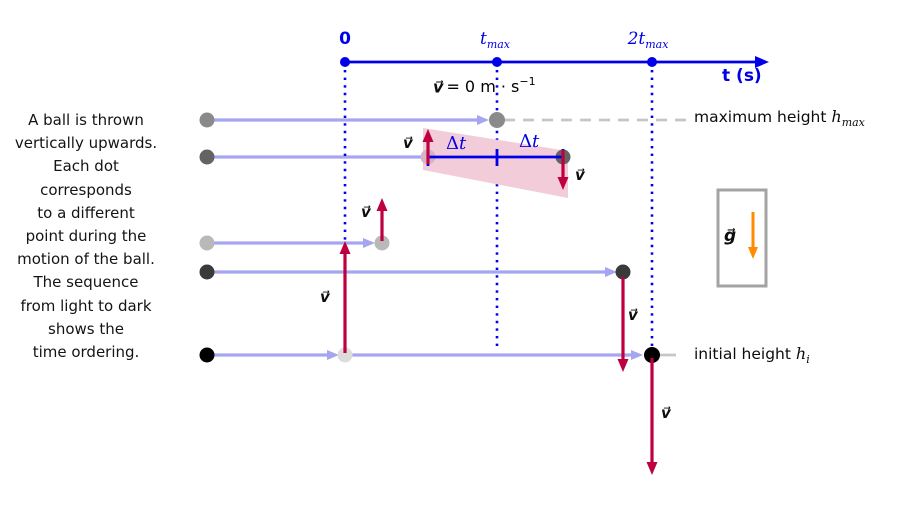  What do you see at coordinates (86, 352) in the screenshot?
I see `description-line: time ordering.` at bounding box center [86, 352].